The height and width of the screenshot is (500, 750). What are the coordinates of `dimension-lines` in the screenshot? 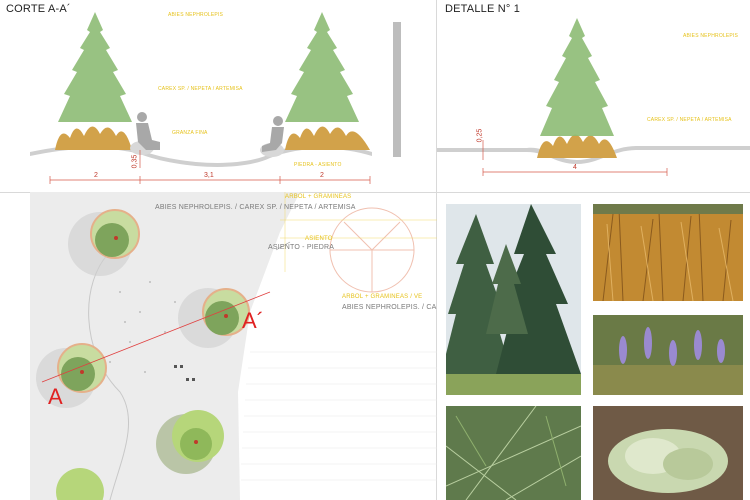 It's located at (210, 167).